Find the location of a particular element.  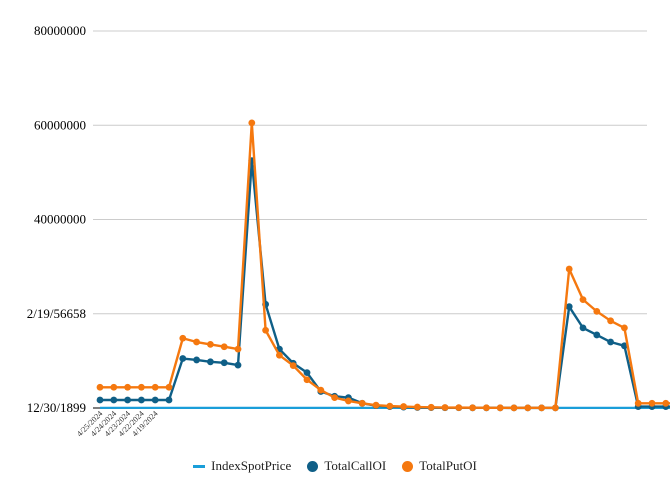

legend-item-total-put-oi: TotalPutOI is located at coordinates (439, 466).